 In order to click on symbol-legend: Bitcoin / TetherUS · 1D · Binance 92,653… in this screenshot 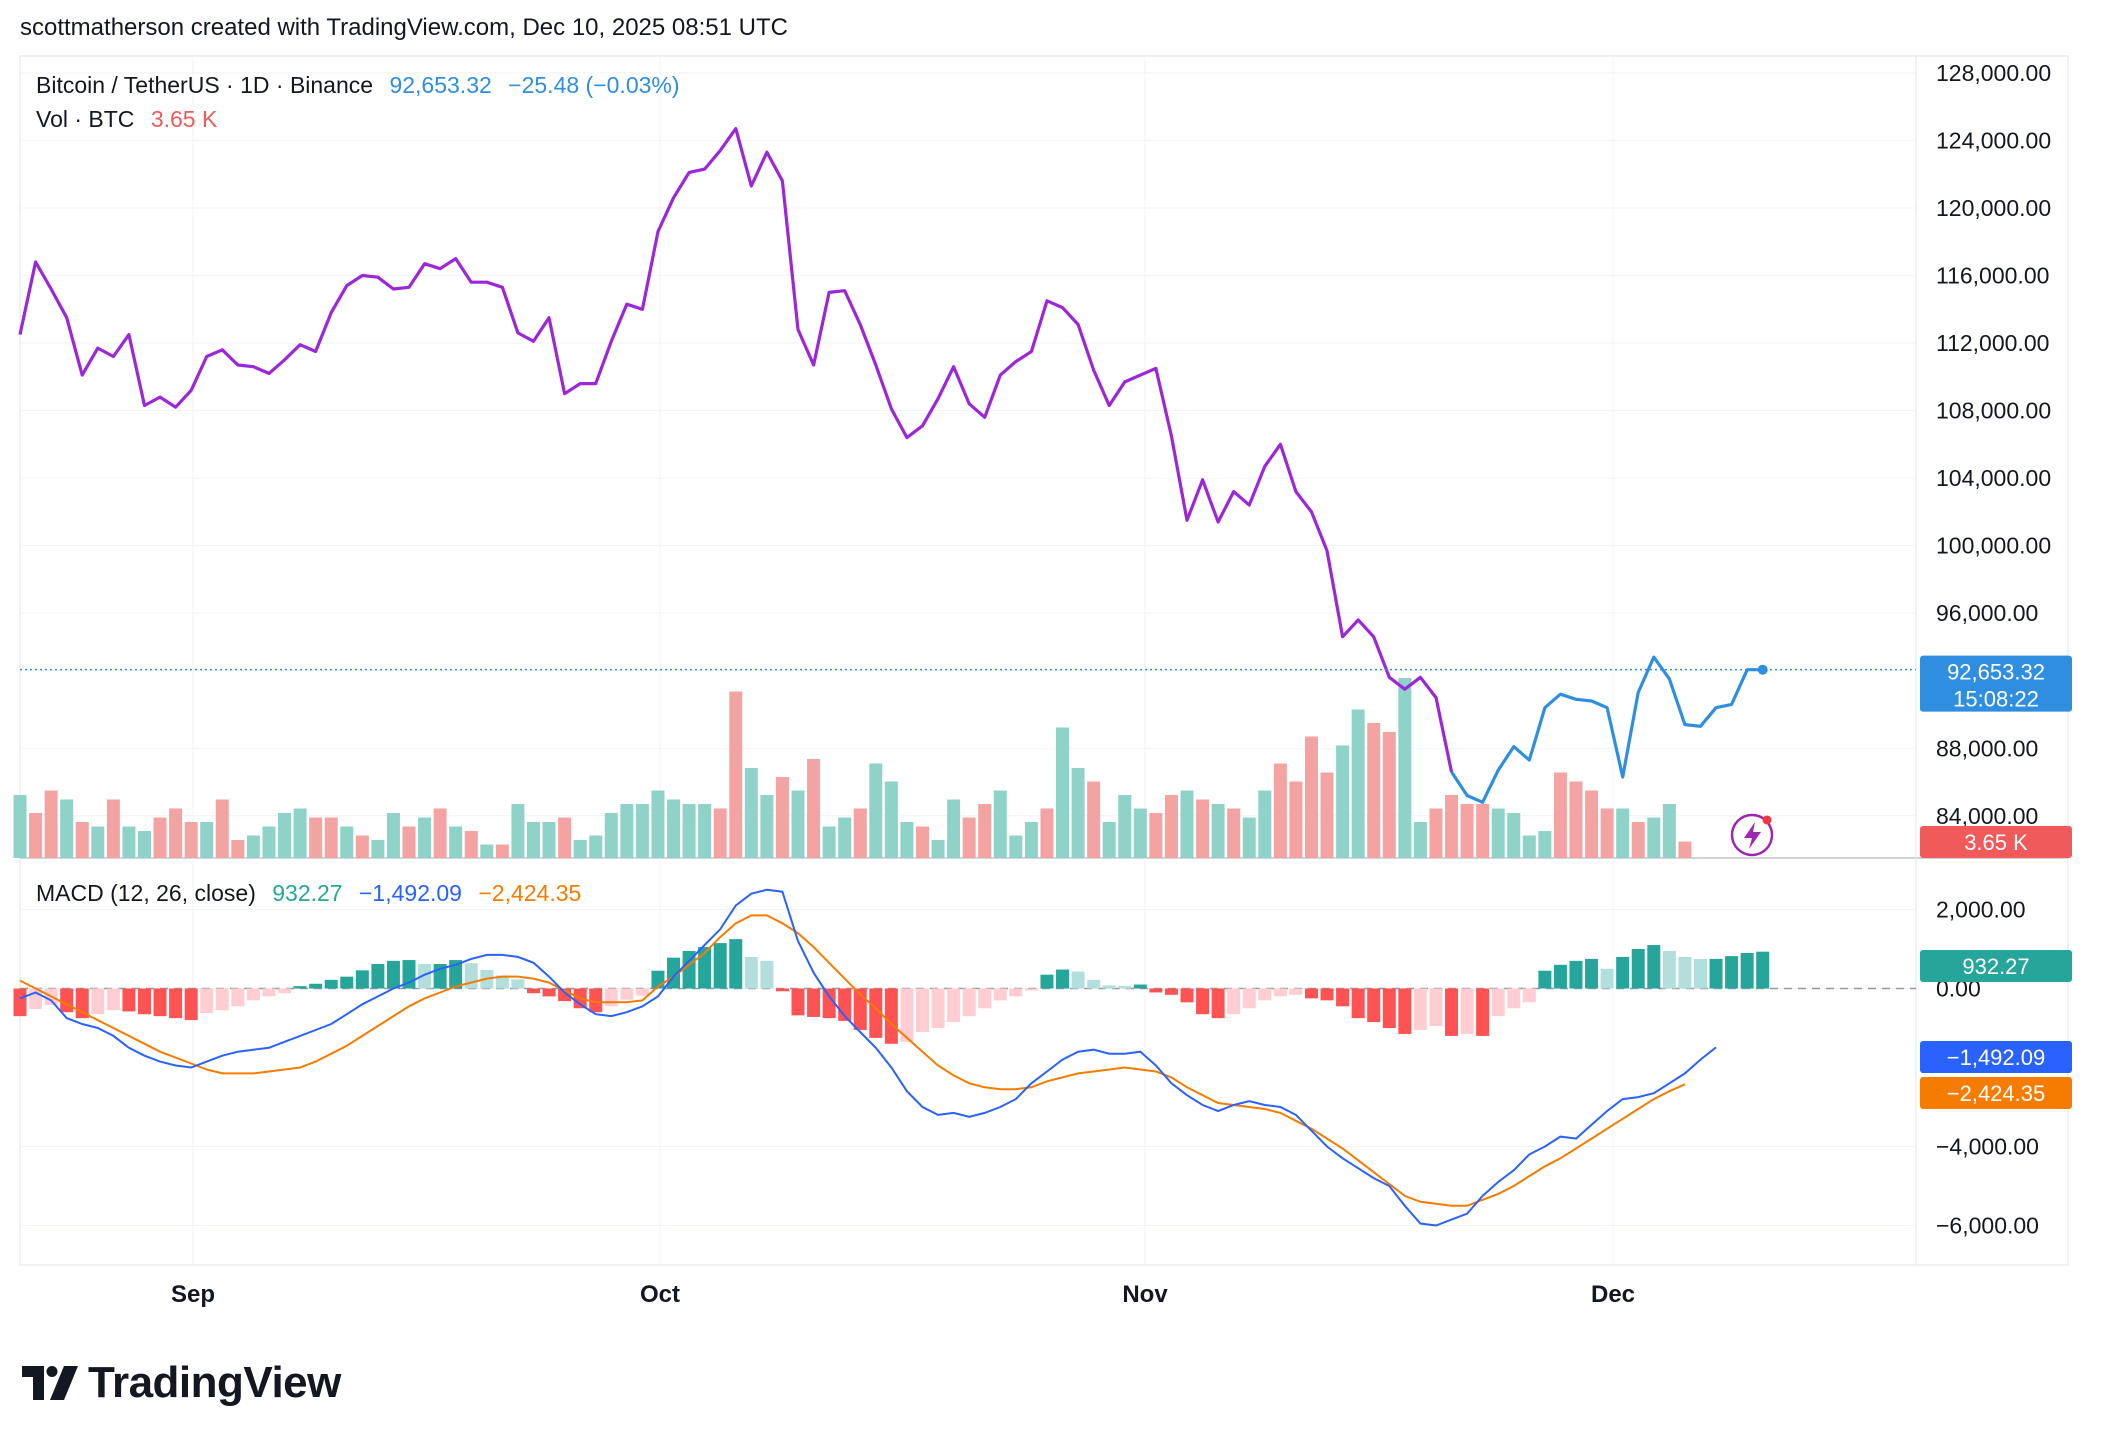, I will do `click(363, 85)`.